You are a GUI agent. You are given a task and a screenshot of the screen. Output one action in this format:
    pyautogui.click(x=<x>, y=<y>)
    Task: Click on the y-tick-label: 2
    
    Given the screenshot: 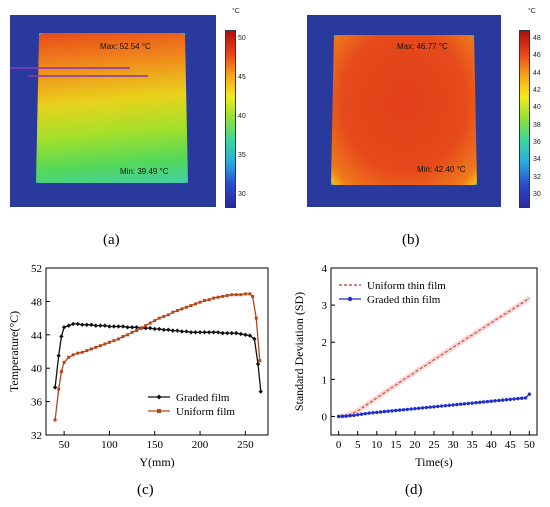 What is the action you would take?
    pyautogui.click(x=325, y=343)
    